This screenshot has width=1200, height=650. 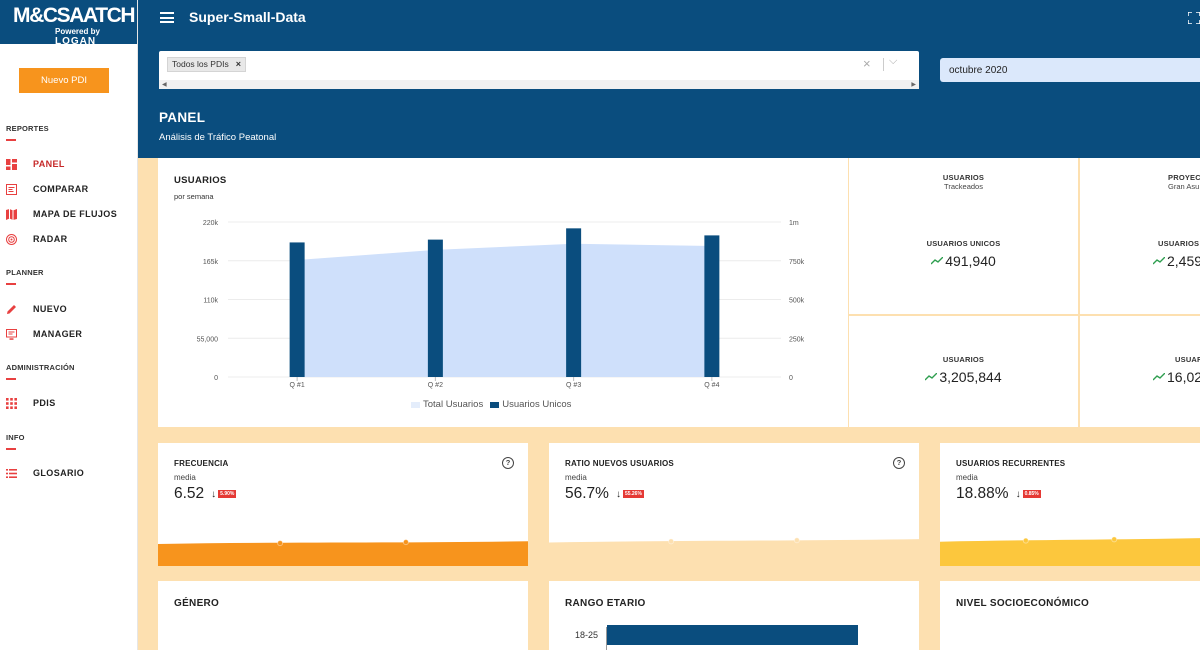 I want to click on section-reportes: REPORTES, so click(x=27, y=132).